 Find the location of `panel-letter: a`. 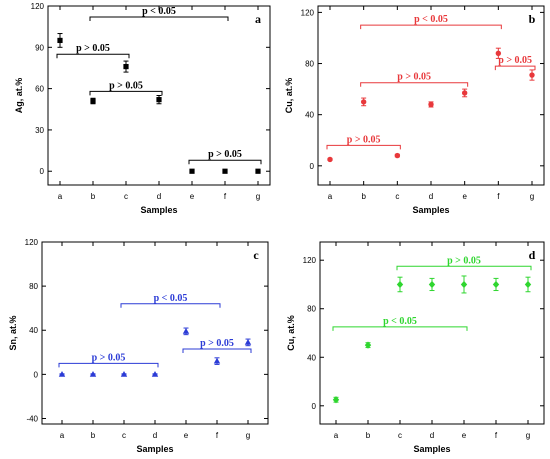

panel-letter: a is located at coordinates (258, 19).